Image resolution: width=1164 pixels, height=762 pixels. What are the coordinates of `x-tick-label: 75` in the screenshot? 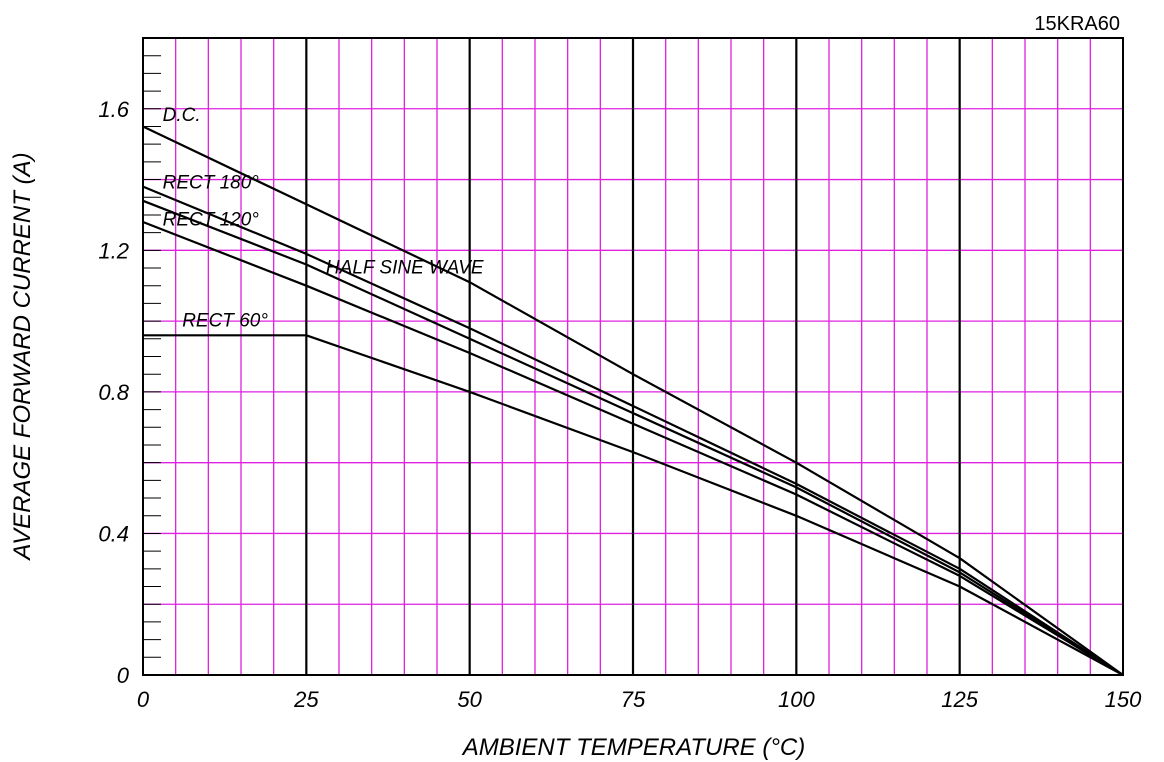 It's located at (633, 699).